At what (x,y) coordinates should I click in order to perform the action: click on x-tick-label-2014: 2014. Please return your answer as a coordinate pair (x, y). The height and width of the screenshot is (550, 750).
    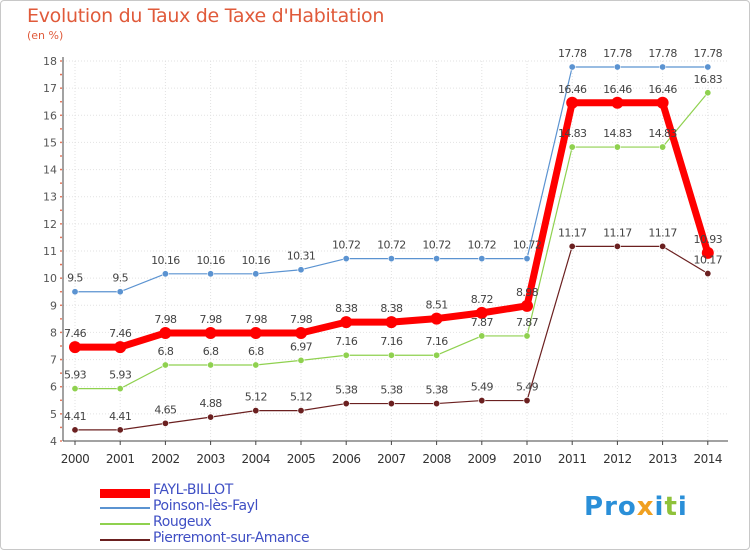
    Looking at the image, I should click on (708, 459).